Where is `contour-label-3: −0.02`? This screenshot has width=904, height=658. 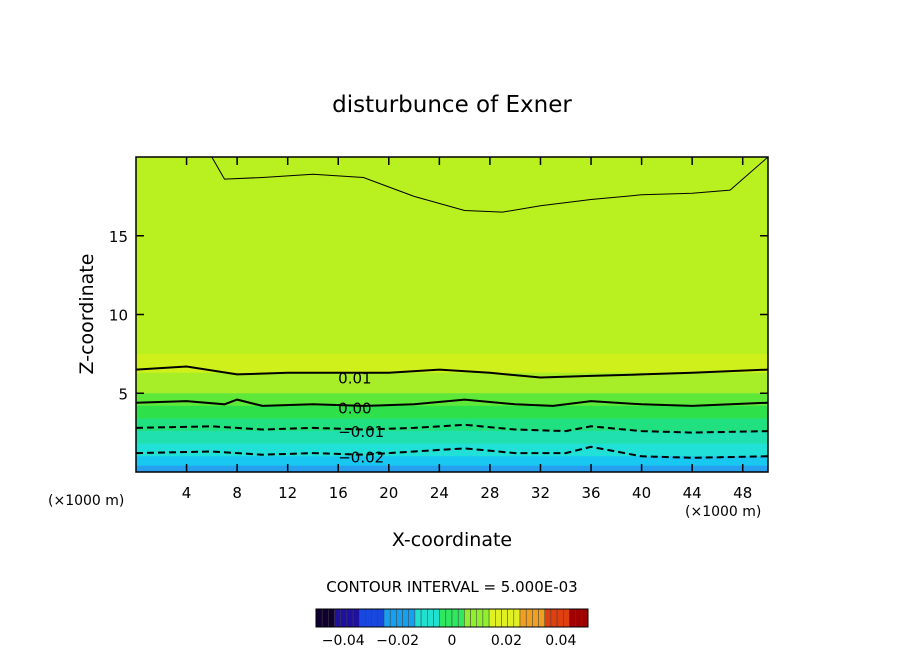
contour-label-3: −0.02 is located at coordinates (361, 457).